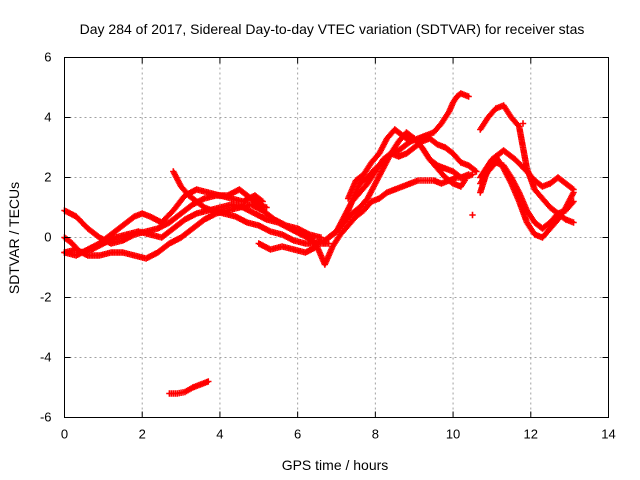 The width and height of the screenshot is (640, 480). What do you see at coordinates (46, 357) in the screenshot?
I see `y-tick-label: -4` at bounding box center [46, 357].